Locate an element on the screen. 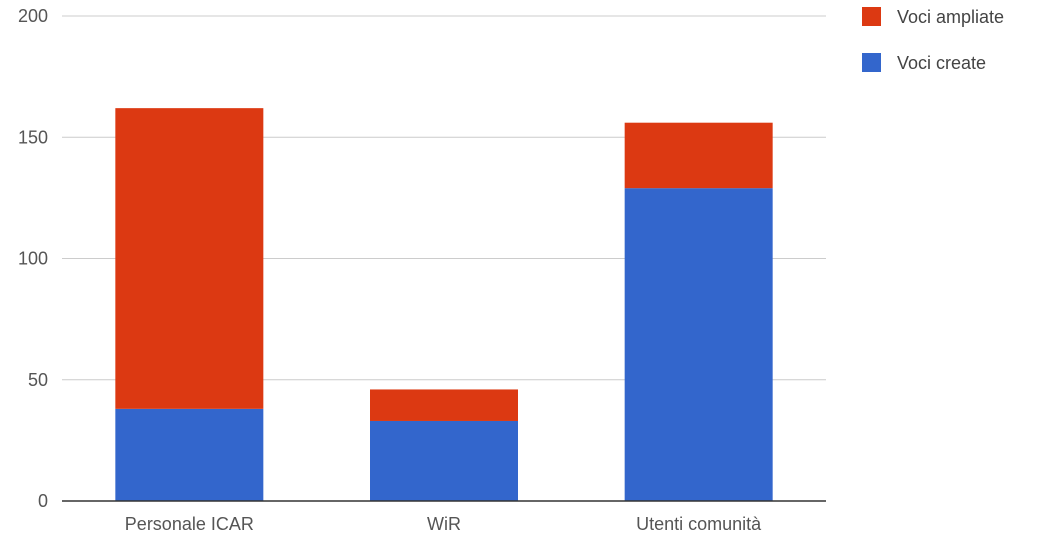 The height and width of the screenshot is (542, 1038). y-tick-label: 0 is located at coordinates (43, 501).